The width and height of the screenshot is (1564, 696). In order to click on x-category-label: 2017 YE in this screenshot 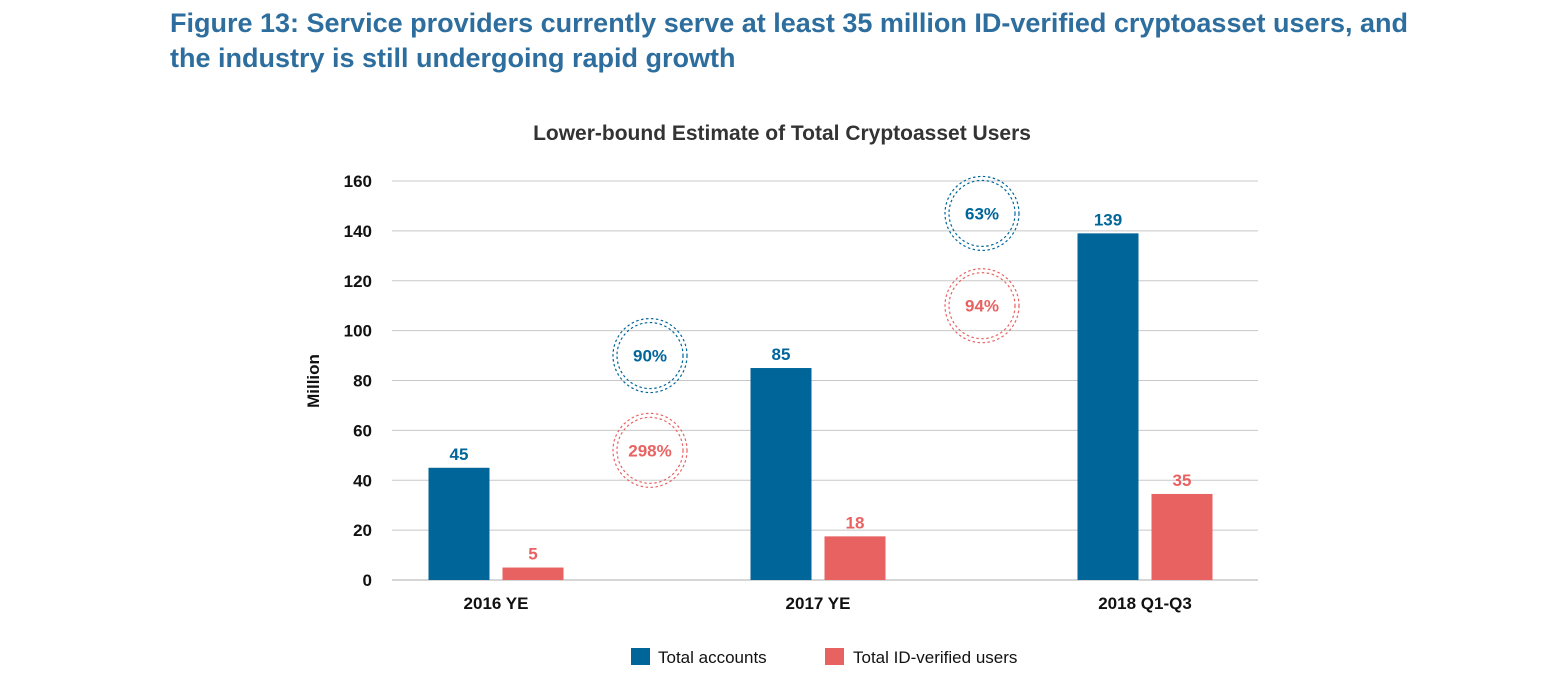, I will do `click(818, 603)`.